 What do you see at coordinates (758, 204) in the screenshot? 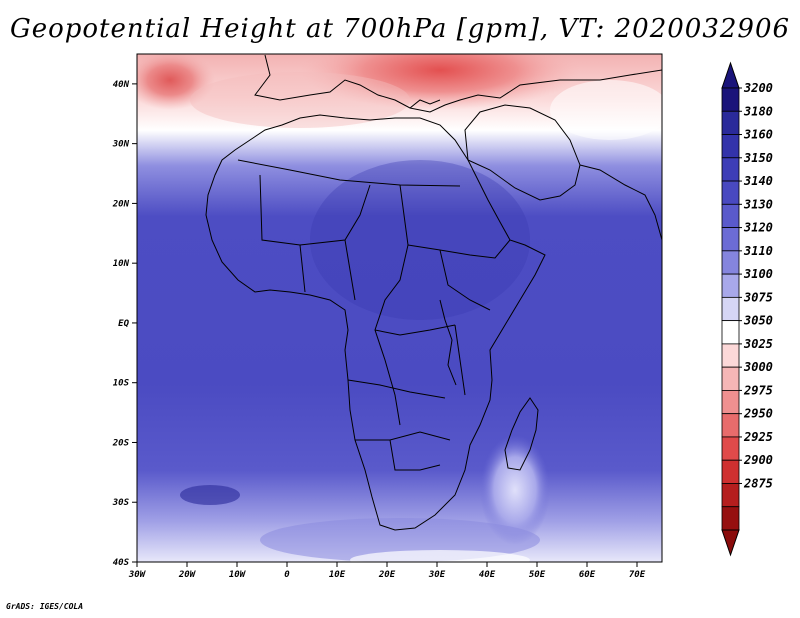
I see `colorbar-label: 3130` at bounding box center [758, 204].